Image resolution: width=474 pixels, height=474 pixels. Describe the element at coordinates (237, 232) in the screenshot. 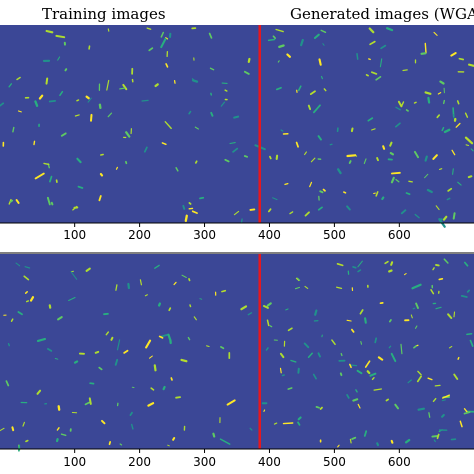

I see `x-ticks-top: 100 200 300 400 500 600` at that location.